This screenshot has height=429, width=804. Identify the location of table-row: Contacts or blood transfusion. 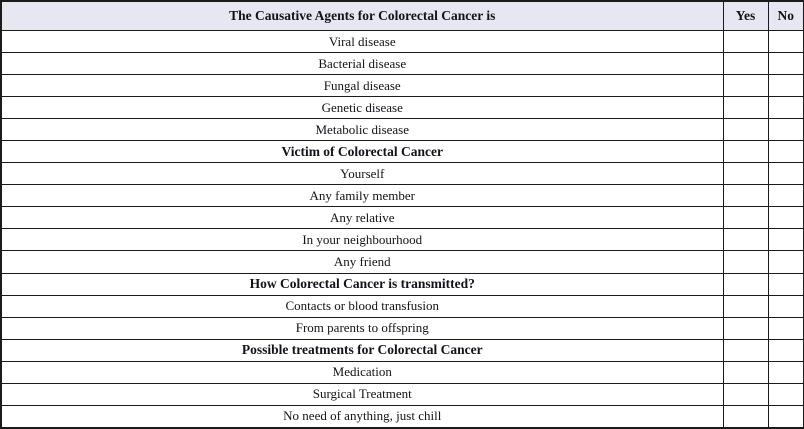
(402, 306).